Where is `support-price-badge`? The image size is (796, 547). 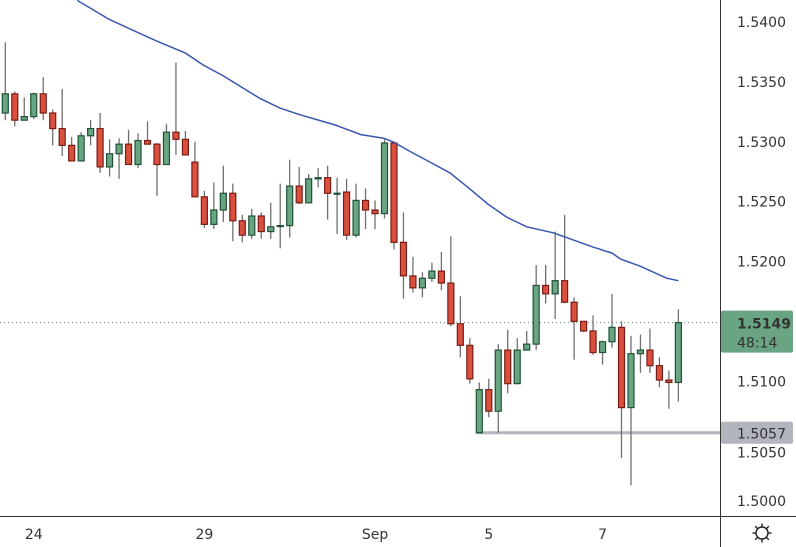
support-price-badge is located at coordinates (757, 432).